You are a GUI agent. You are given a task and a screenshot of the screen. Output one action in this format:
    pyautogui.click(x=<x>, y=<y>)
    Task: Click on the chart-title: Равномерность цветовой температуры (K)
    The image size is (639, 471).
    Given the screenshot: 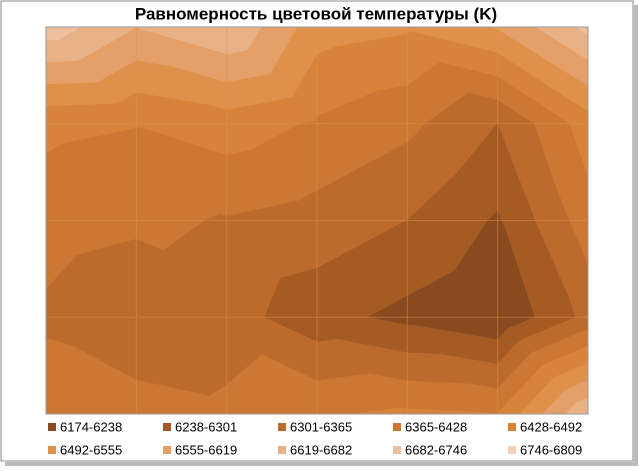 What is the action you would take?
    pyautogui.click(x=316, y=13)
    